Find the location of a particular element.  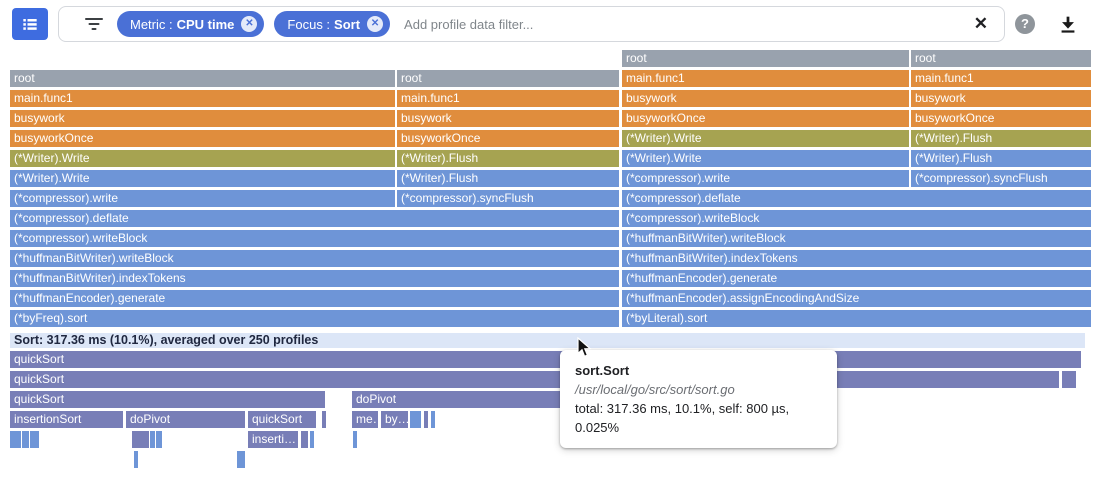

download-icon is located at coordinates (1068, 24).